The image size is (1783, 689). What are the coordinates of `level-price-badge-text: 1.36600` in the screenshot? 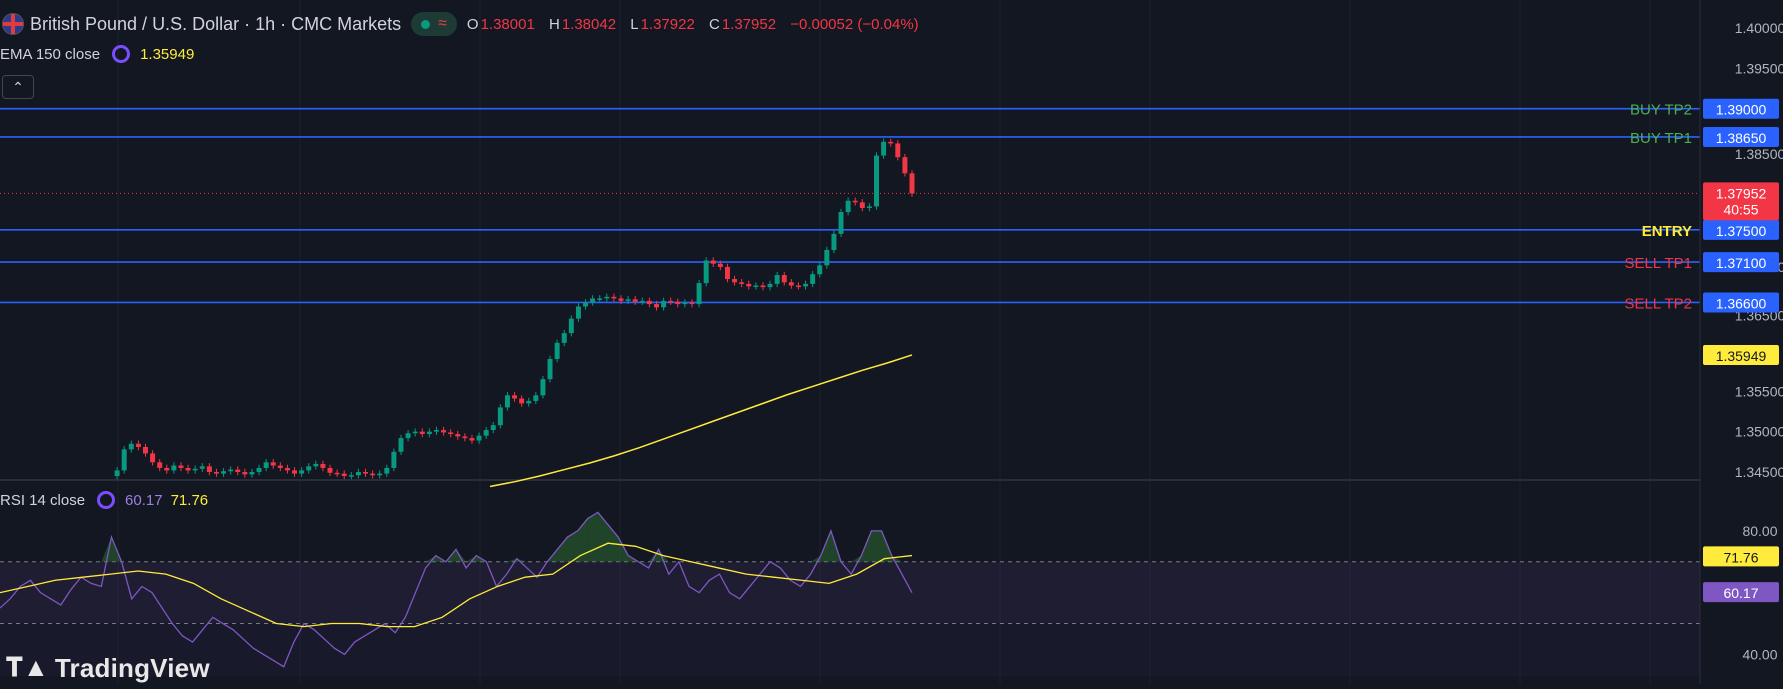 It's located at (1741, 303).